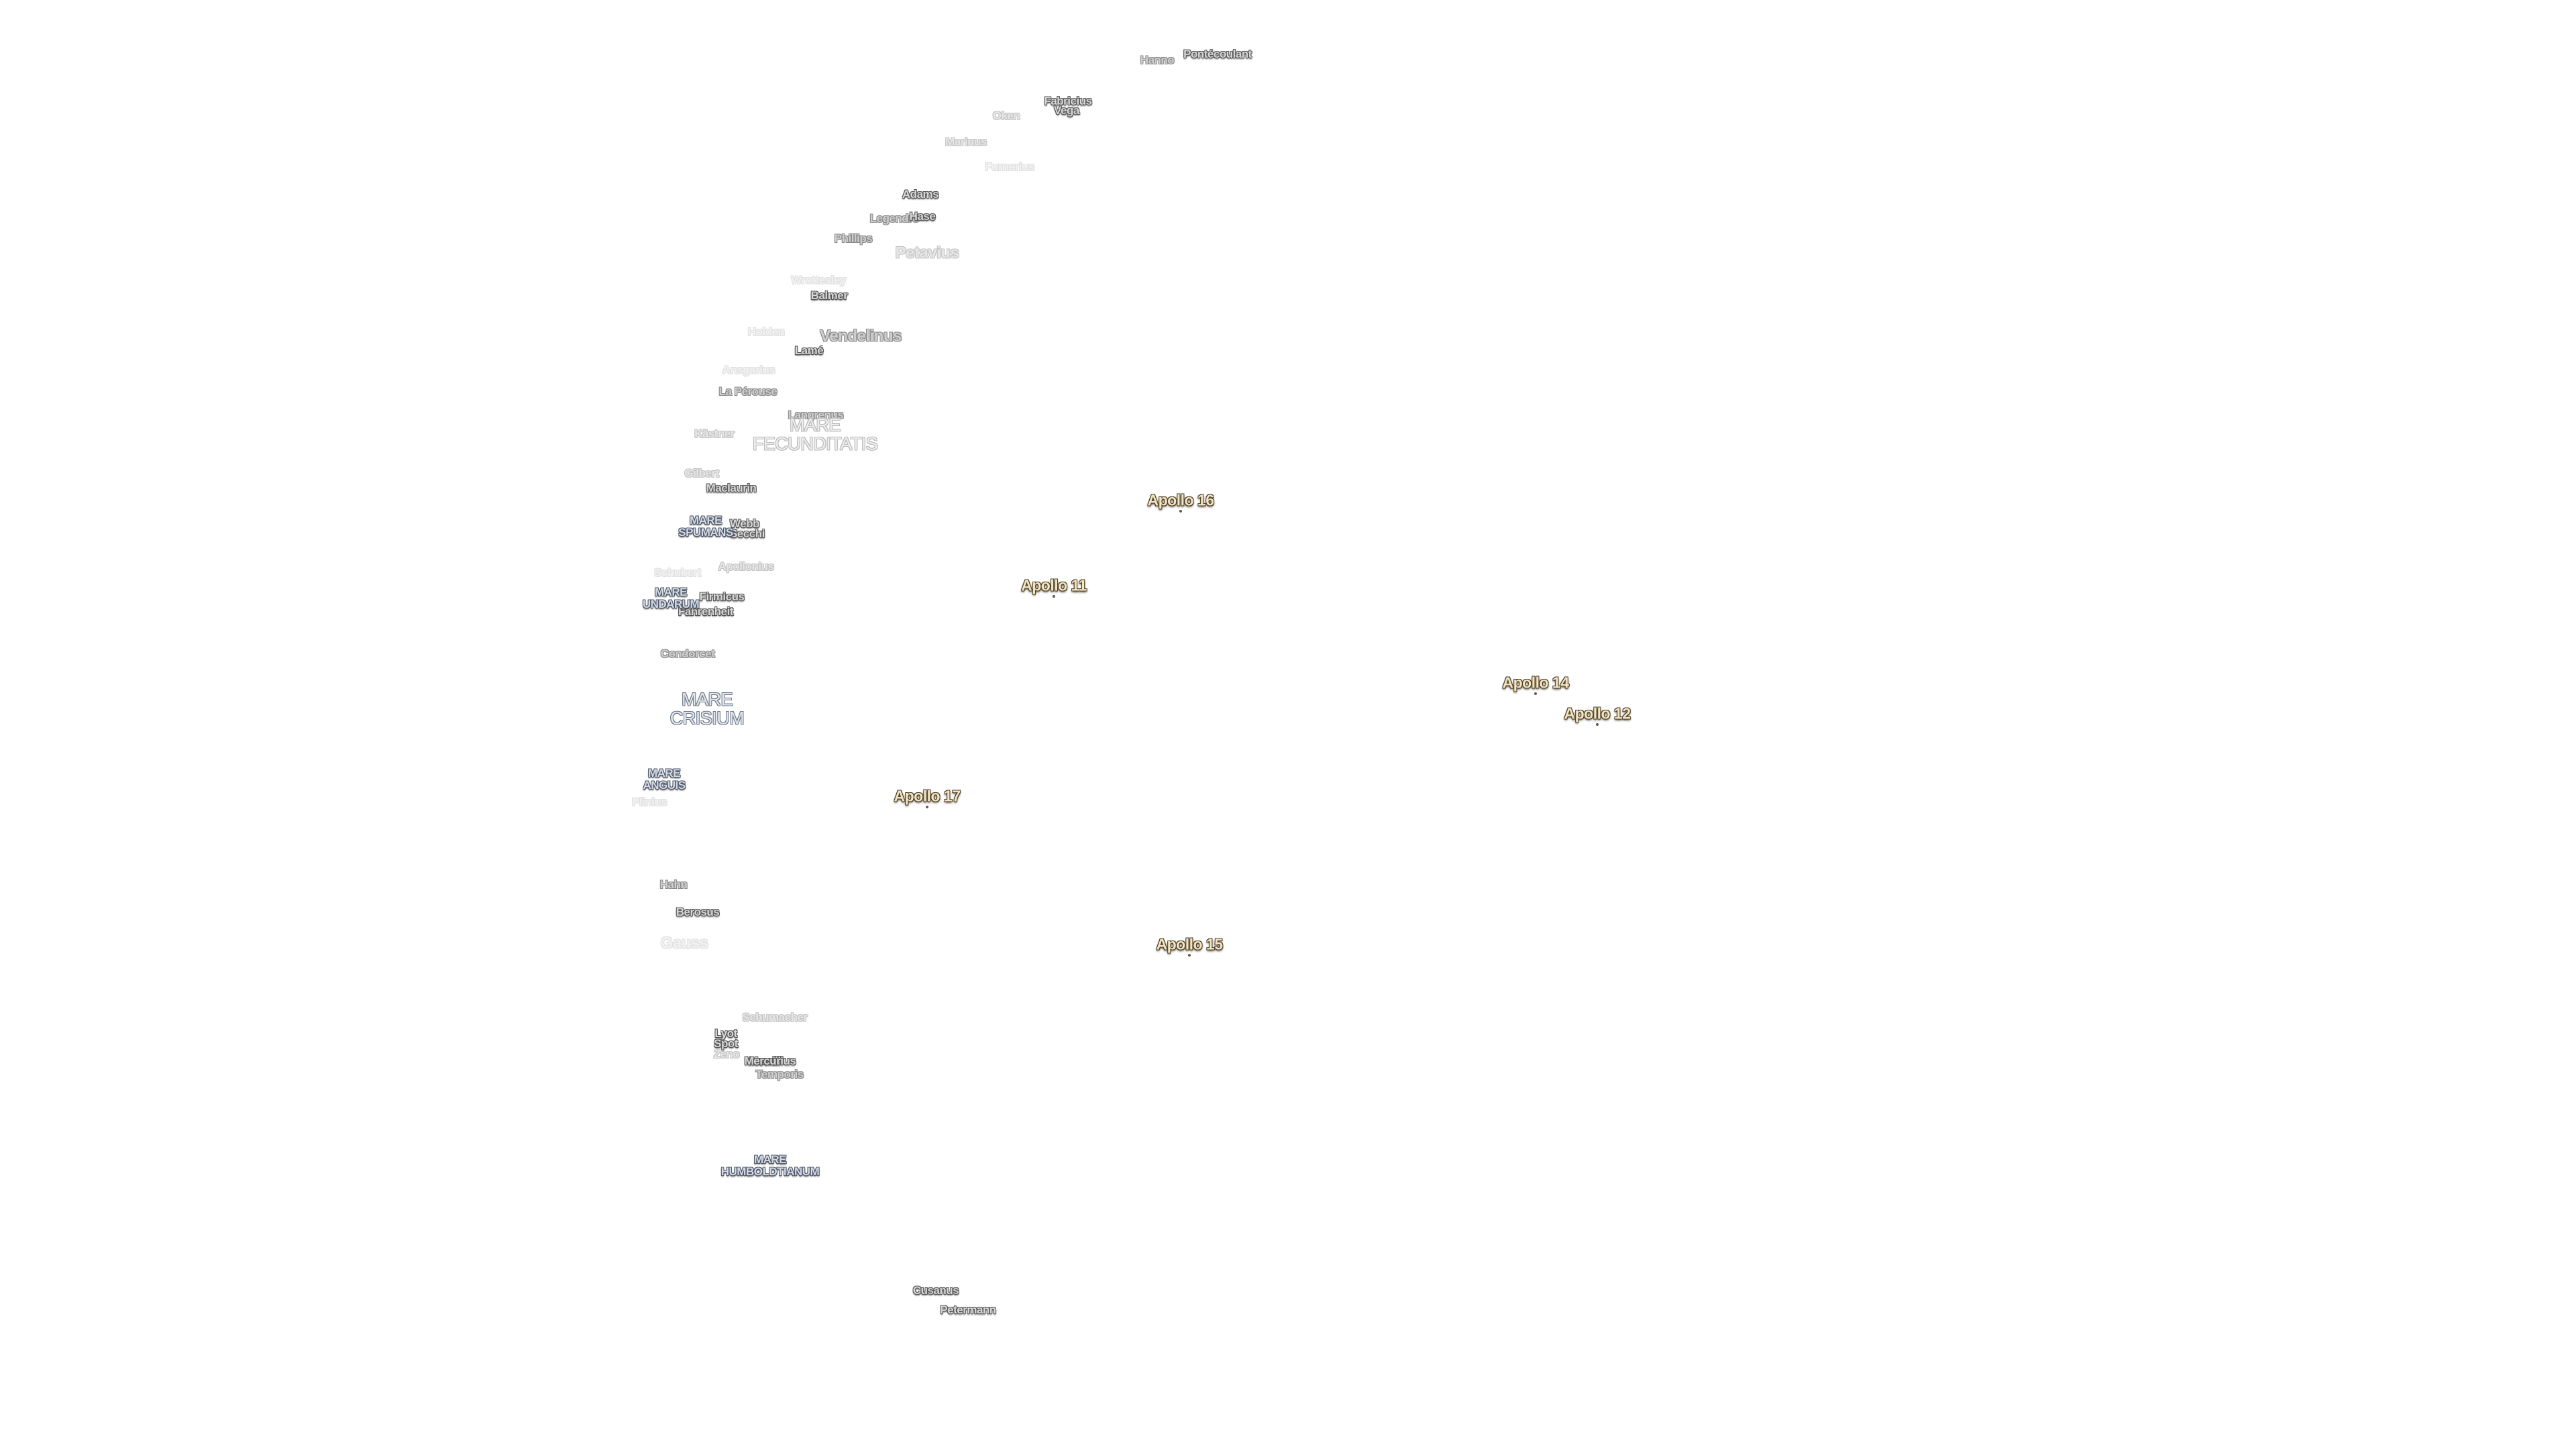 The height and width of the screenshot is (1449, 2576). I want to click on crater-label: Ansgarius, so click(748, 370).